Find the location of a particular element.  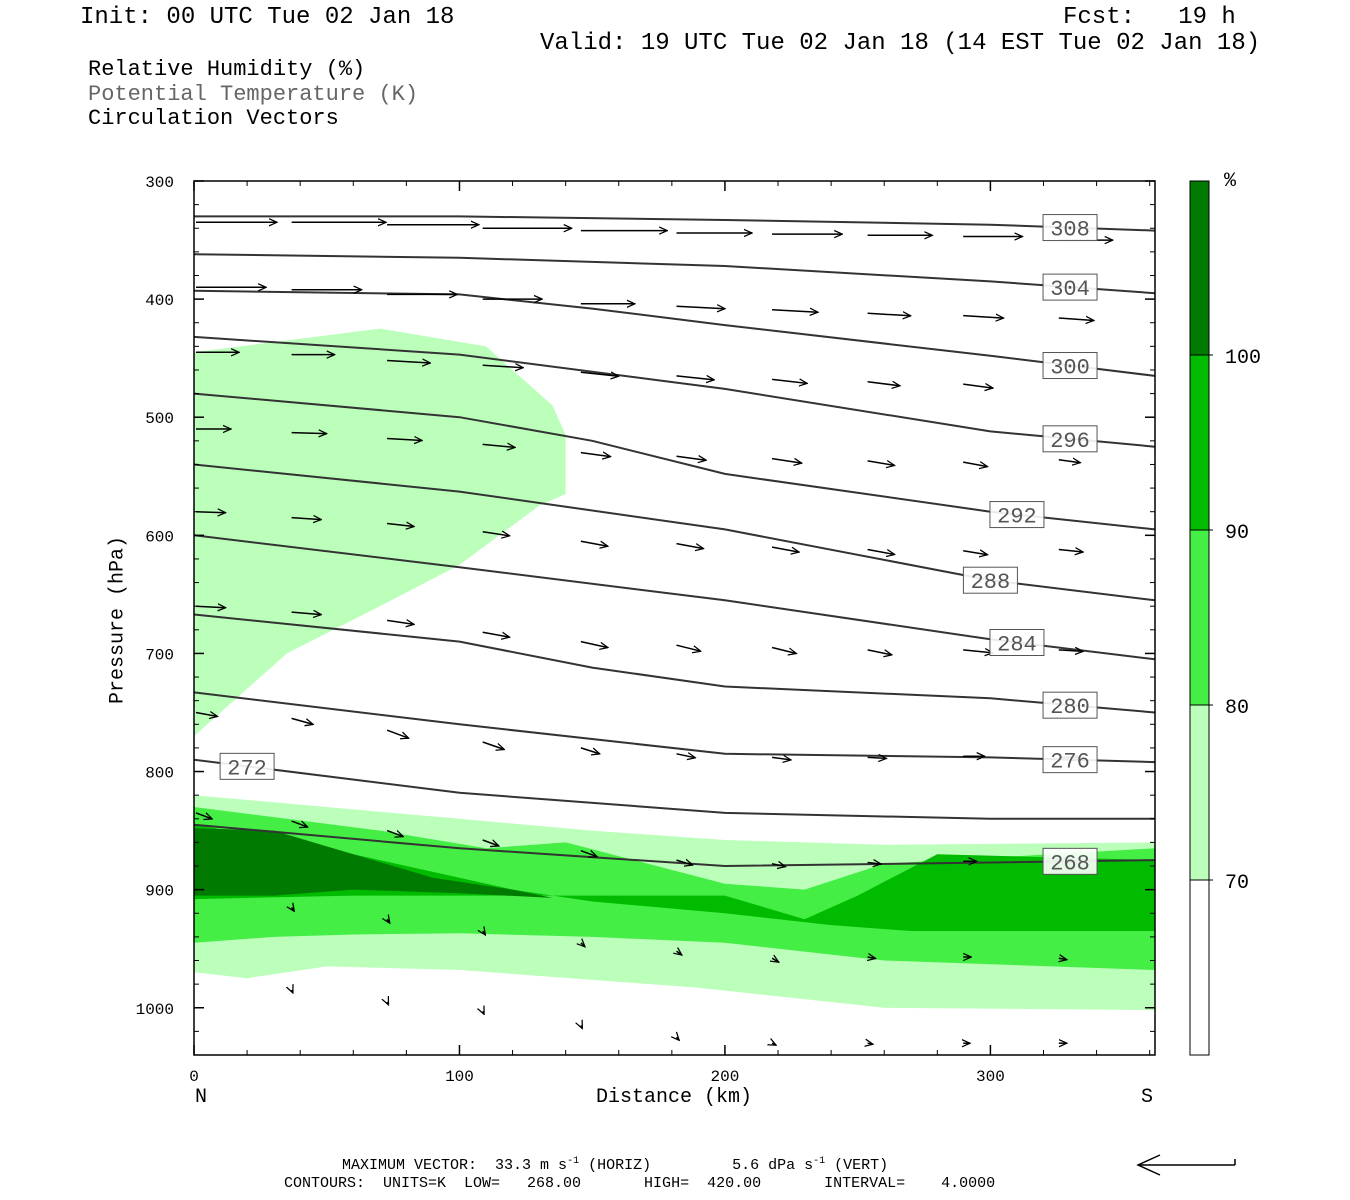

svg-text: 280 is located at coordinates (1070, 707).